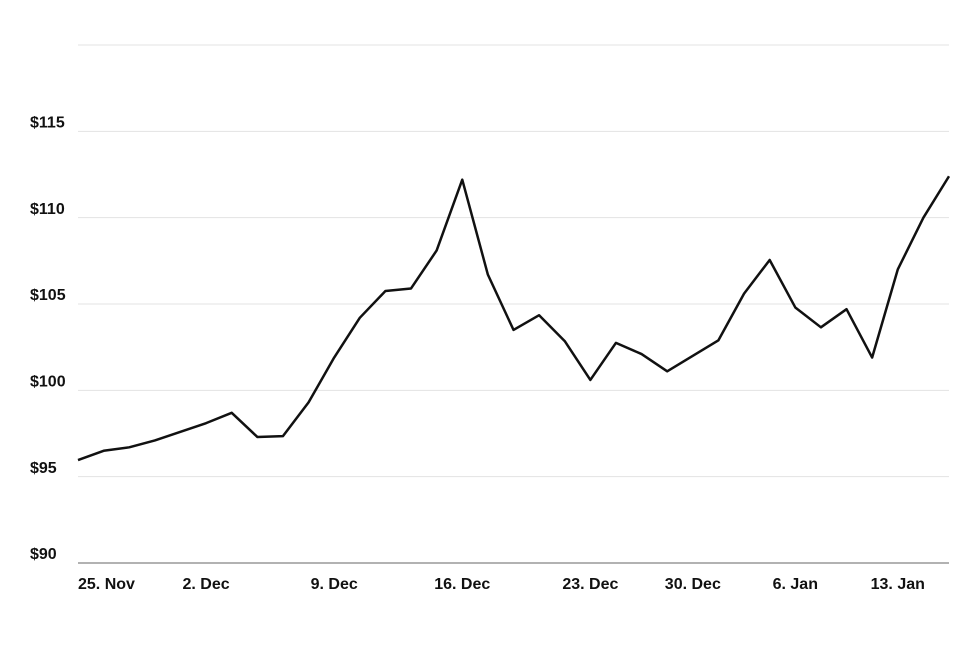  Describe the element at coordinates (334, 584) in the screenshot. I see `x-tick-label: 9. Dec` at that location.